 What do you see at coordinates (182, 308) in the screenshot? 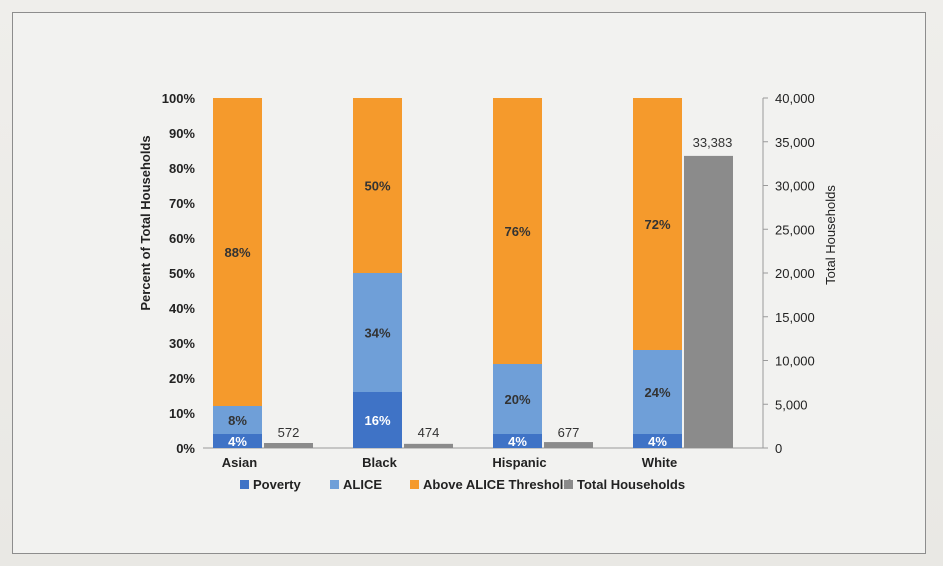
I see `left-tick-label: 40%` at bounding box center [182, 308].